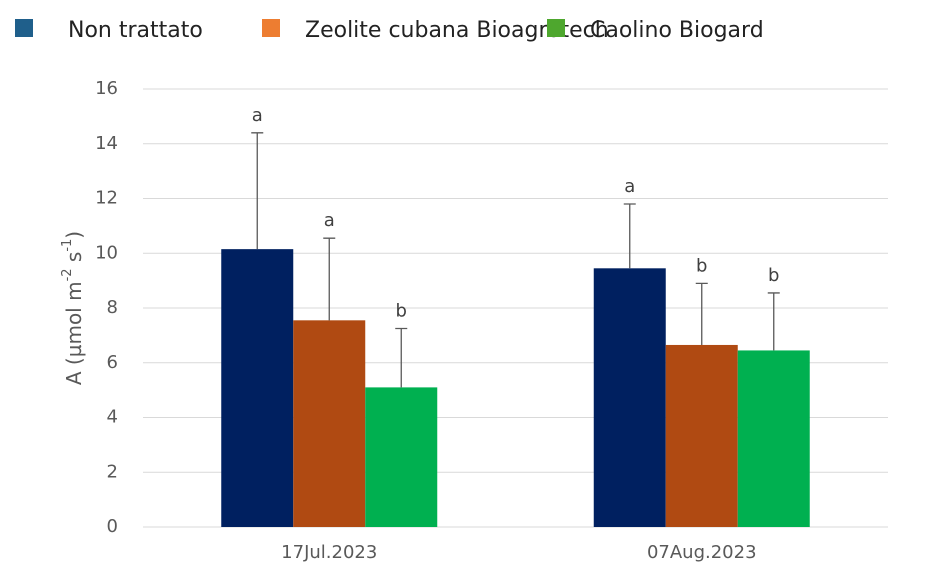  What do you see at coordinates (702, 552) in the screenshot?
I see `x-tick-label: 07Aug.2023` at bounding box center [702, 552].